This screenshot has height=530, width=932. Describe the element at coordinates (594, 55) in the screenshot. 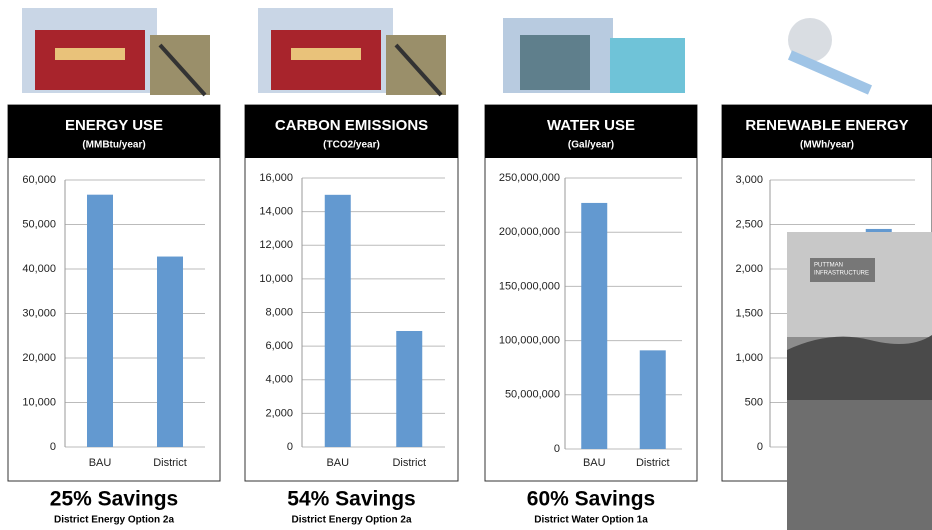

I see `photo-water` at that location.